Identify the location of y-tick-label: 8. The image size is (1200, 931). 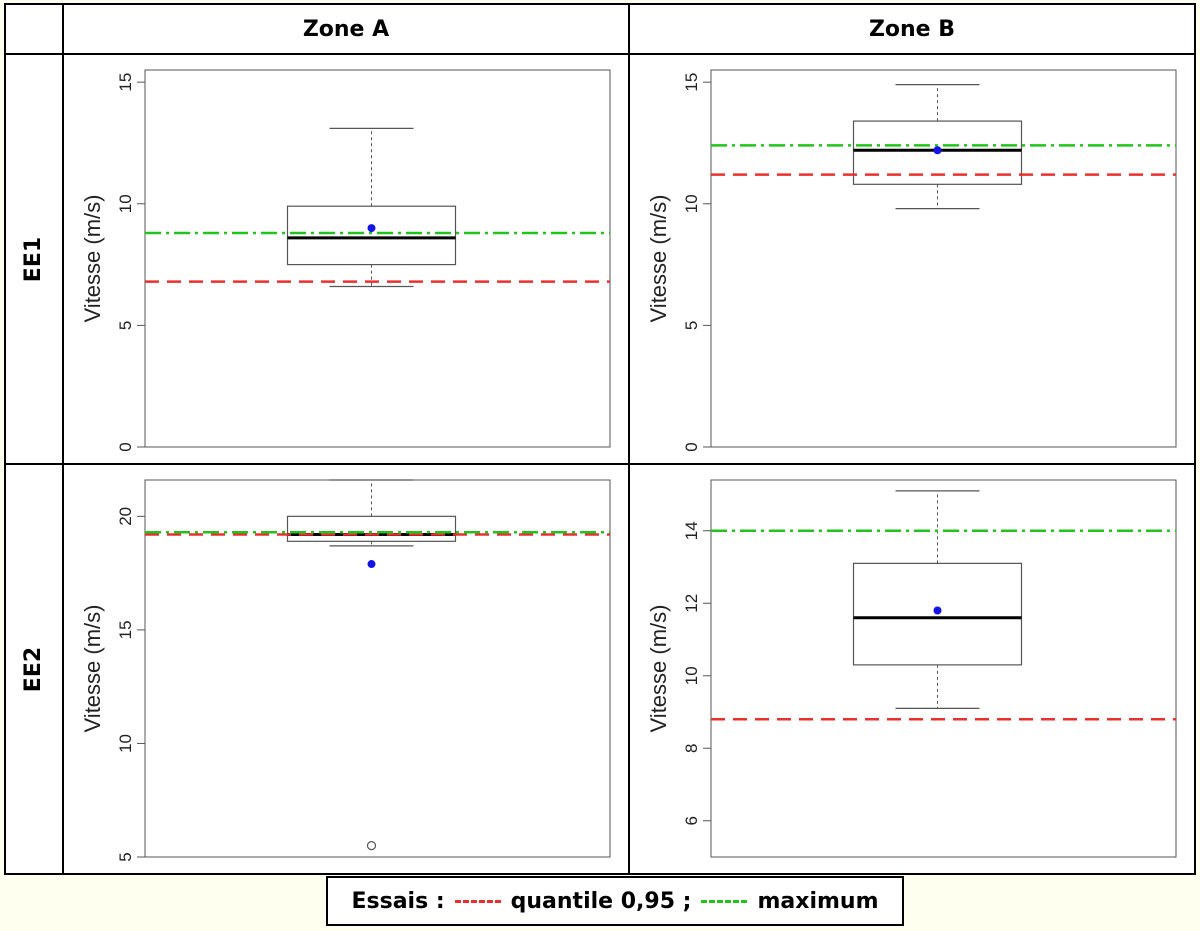
(691, 748).